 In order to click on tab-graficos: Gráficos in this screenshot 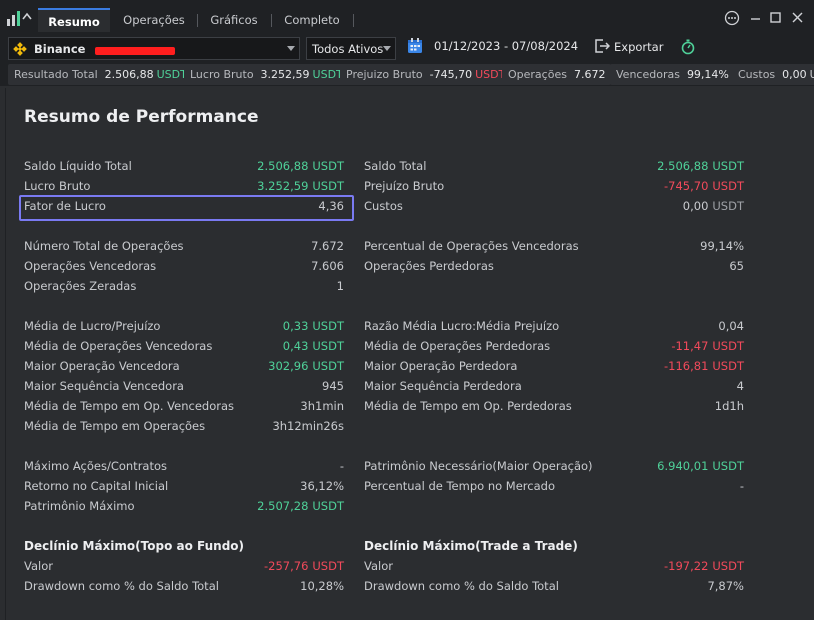, I will do `click(234, 20)`.